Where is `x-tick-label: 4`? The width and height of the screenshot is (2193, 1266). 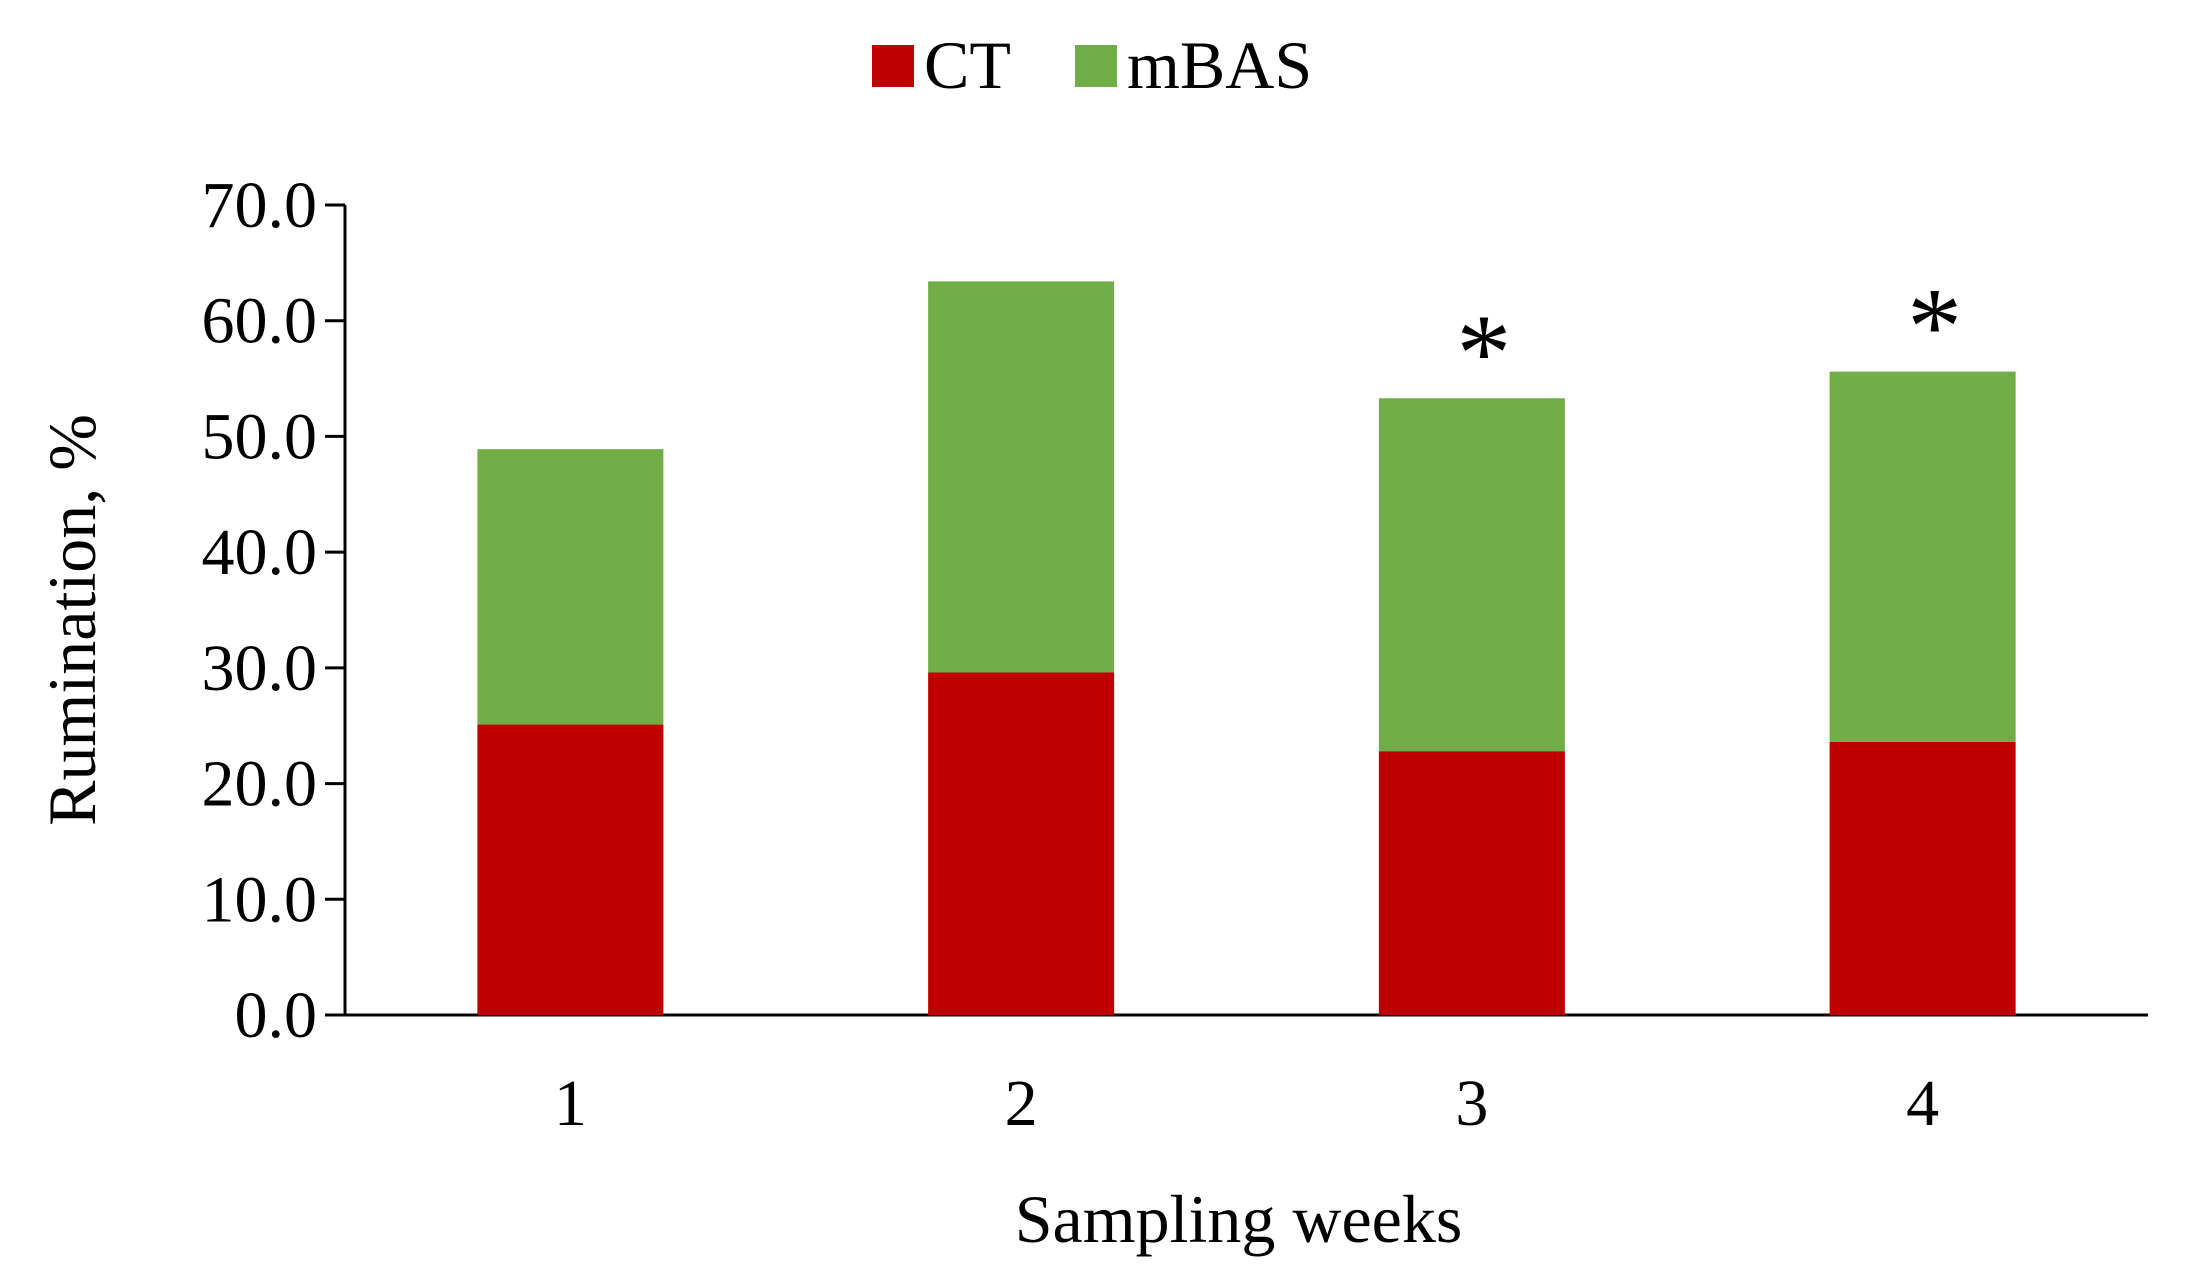 x-tick-label: 4 is located at coordinates (1922, 1103).